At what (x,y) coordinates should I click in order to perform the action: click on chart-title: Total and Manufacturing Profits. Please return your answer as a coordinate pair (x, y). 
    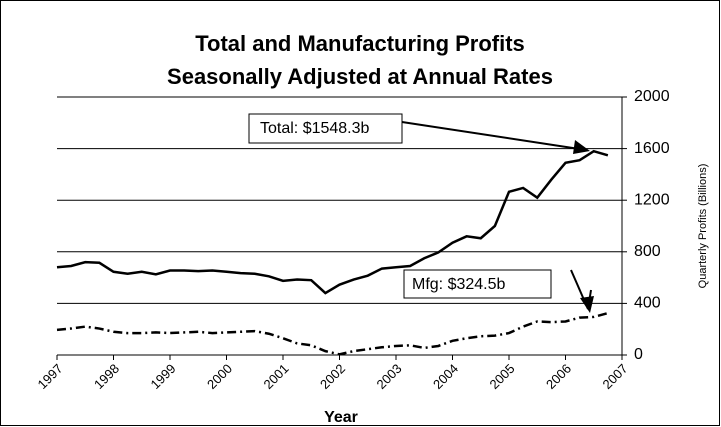
    Looking at the image, I should click on (360, 43).